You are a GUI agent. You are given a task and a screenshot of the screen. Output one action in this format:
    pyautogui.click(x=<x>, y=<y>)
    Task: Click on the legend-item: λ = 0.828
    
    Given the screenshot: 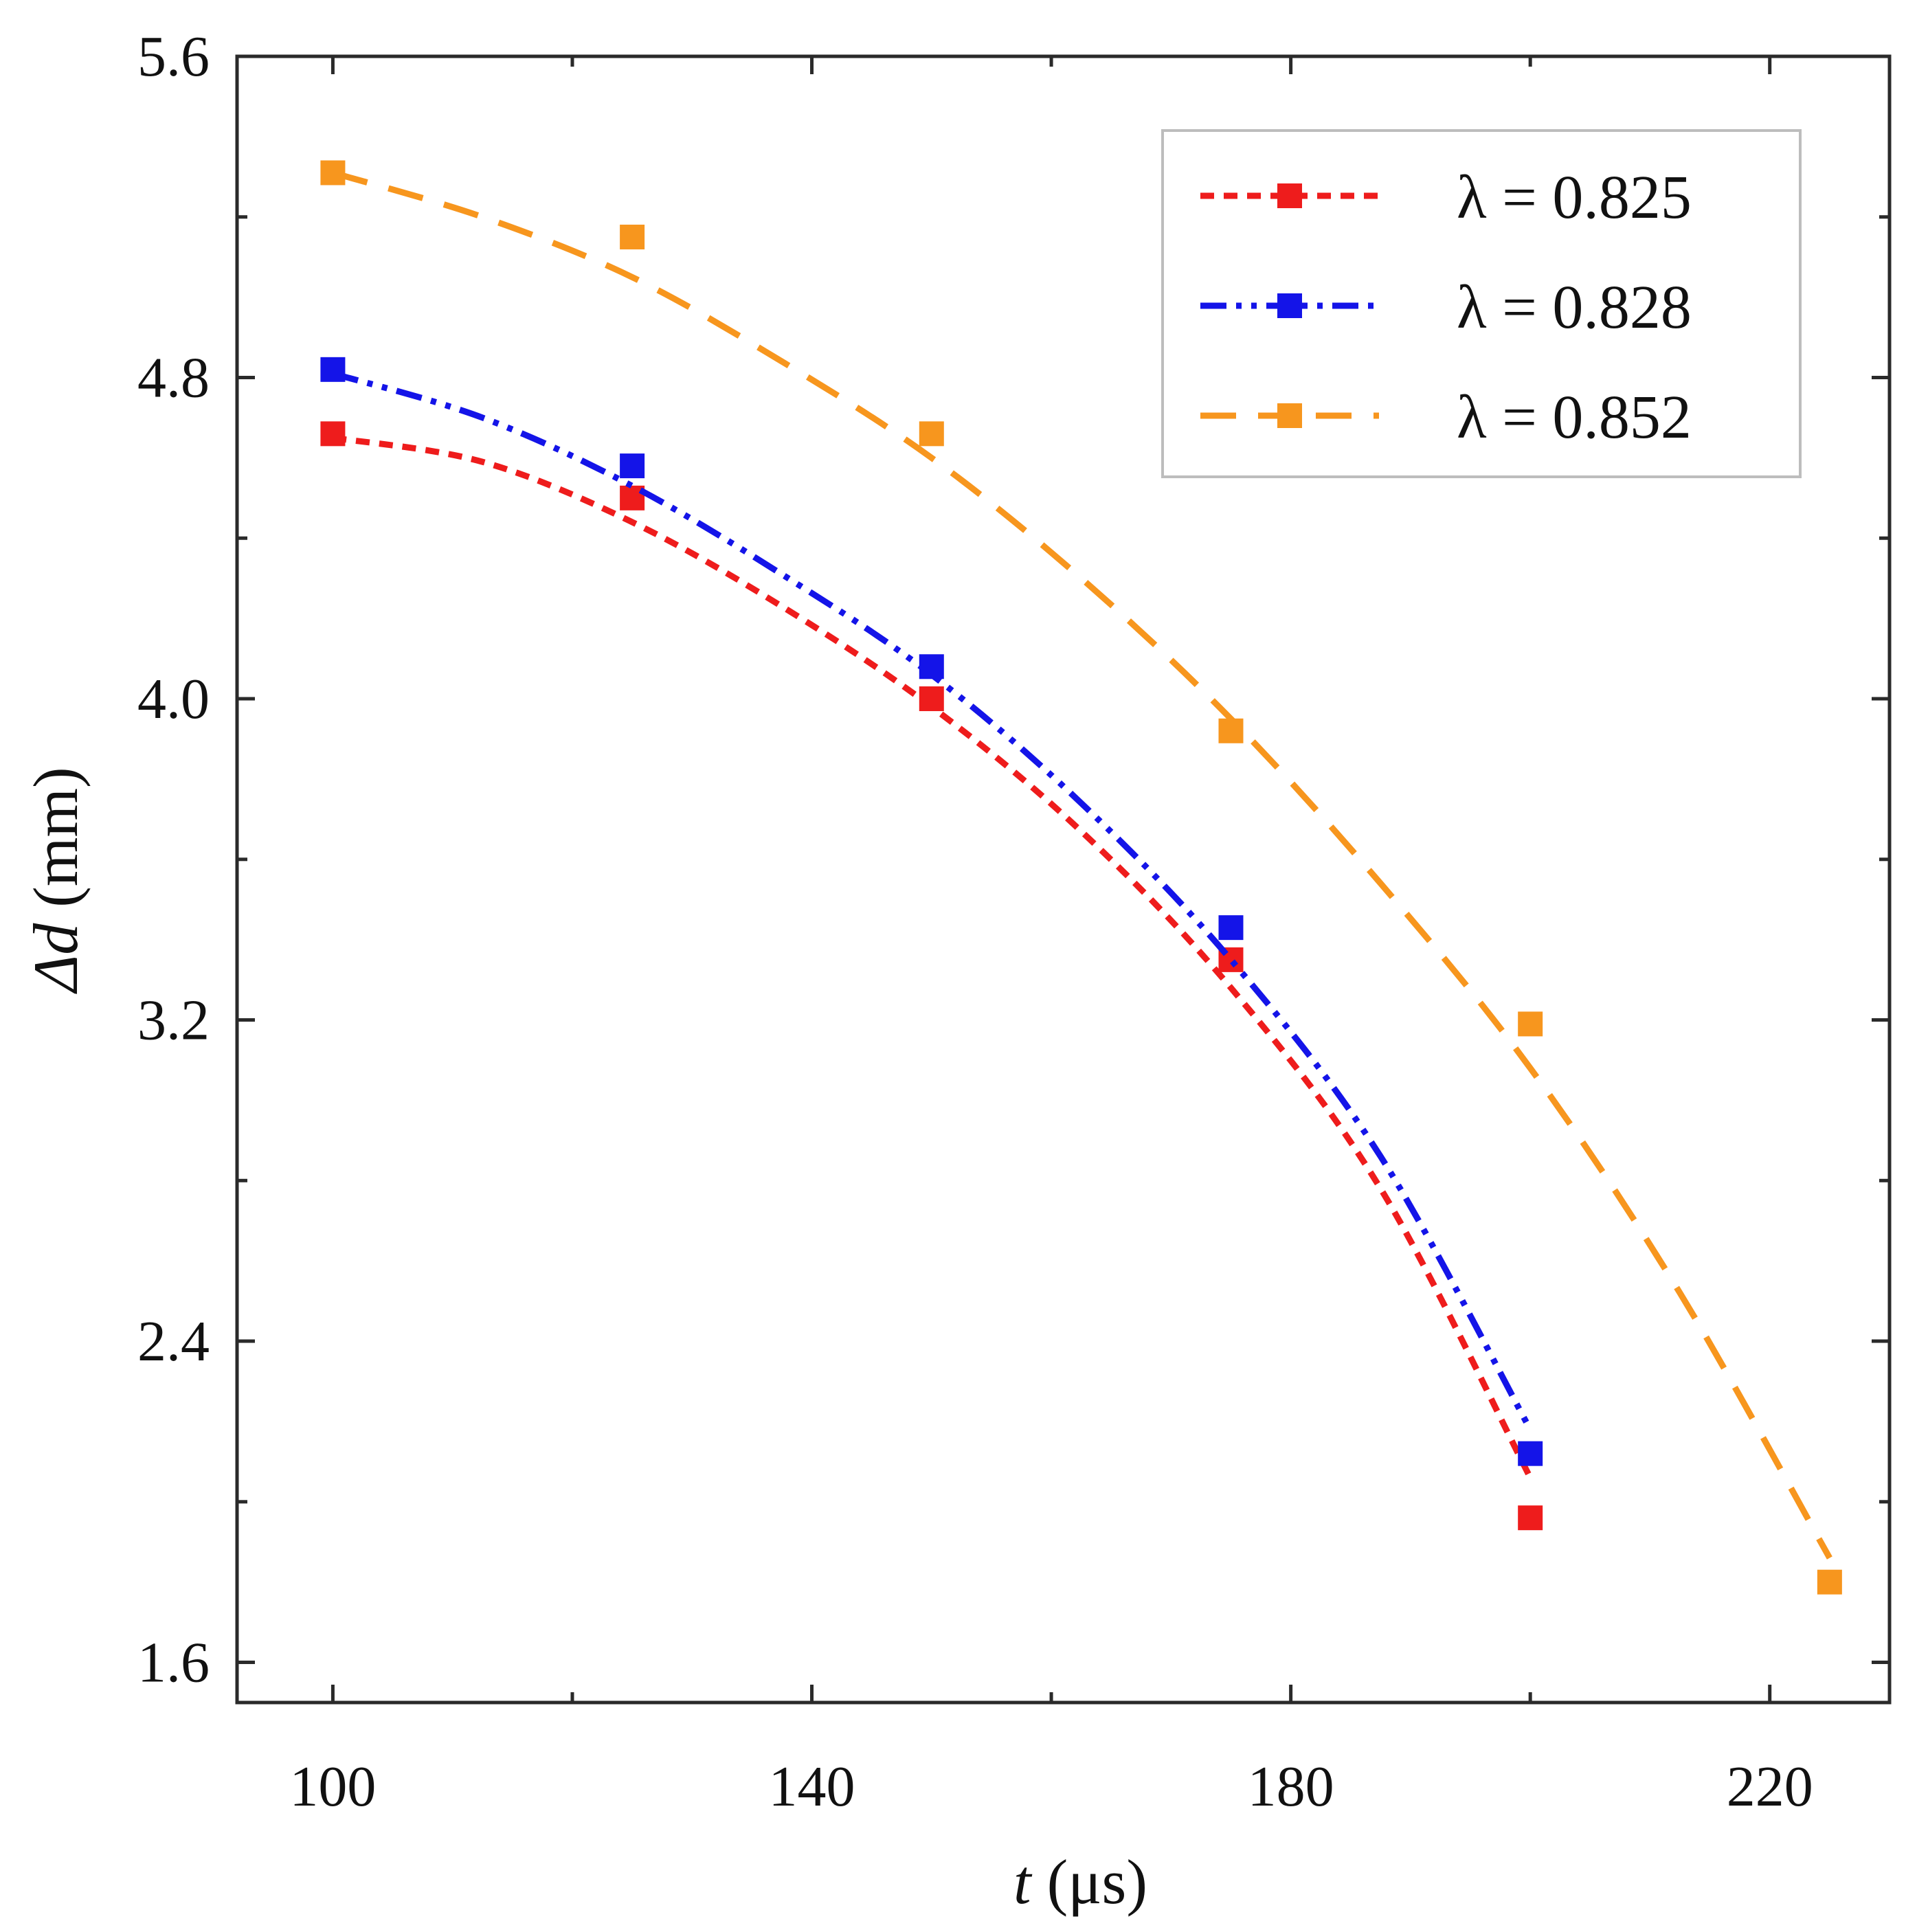 What is the action you would take?
    pyautogui.click(x=1446, y=307)
    